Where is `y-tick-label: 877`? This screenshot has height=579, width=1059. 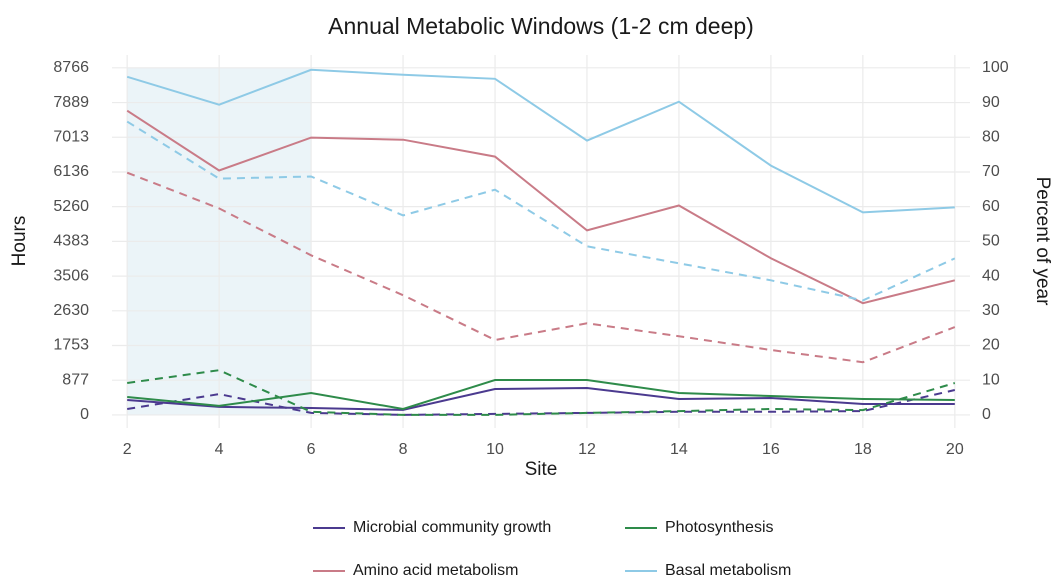
y-tick-label: 877 is located at coordinates (75, 379).